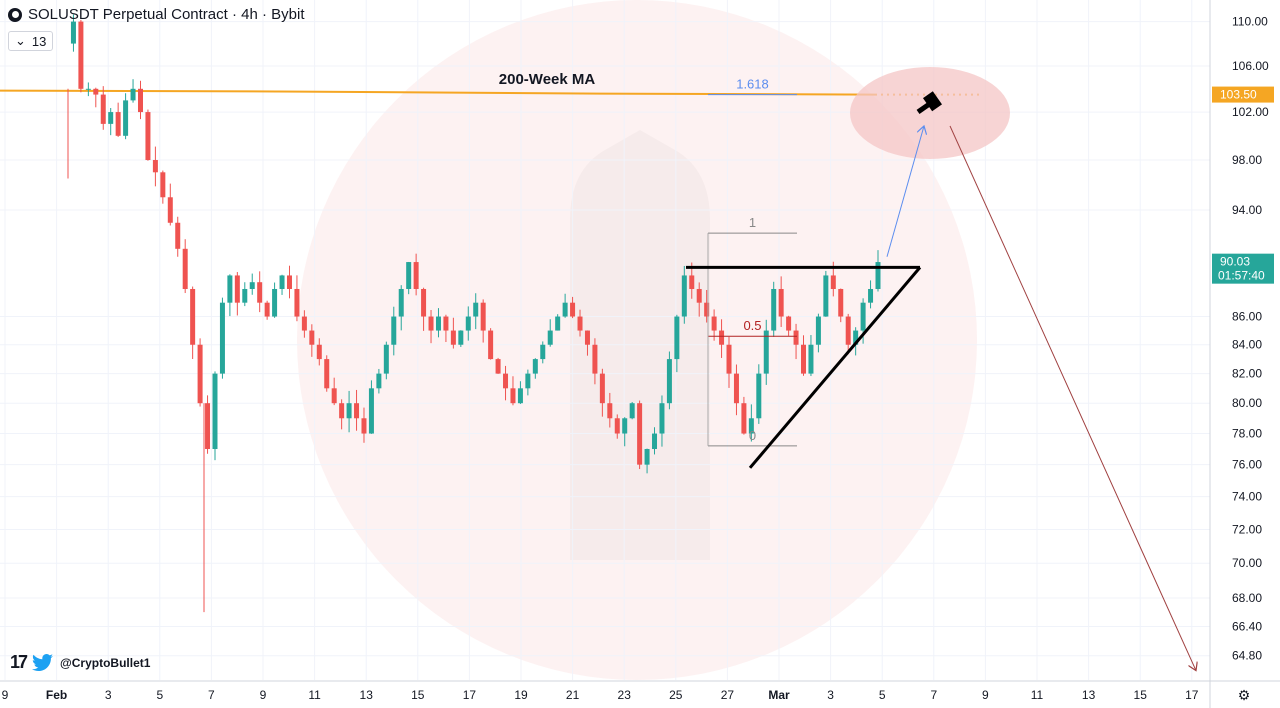  What do you see at coordinates (835, 367) in the screenshot?
I see `support-line` at bounding box center [835, 367].